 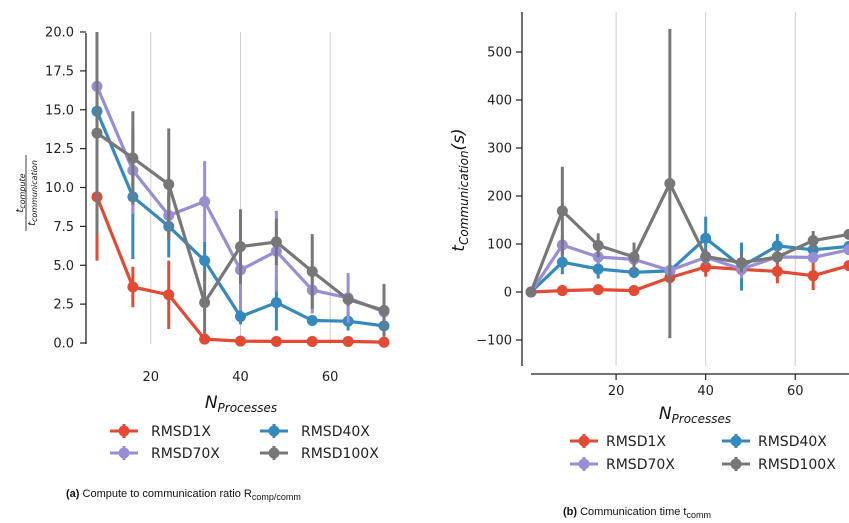 I want to click on y-label-numerator-sub: compute, so click(x=22, y=190).